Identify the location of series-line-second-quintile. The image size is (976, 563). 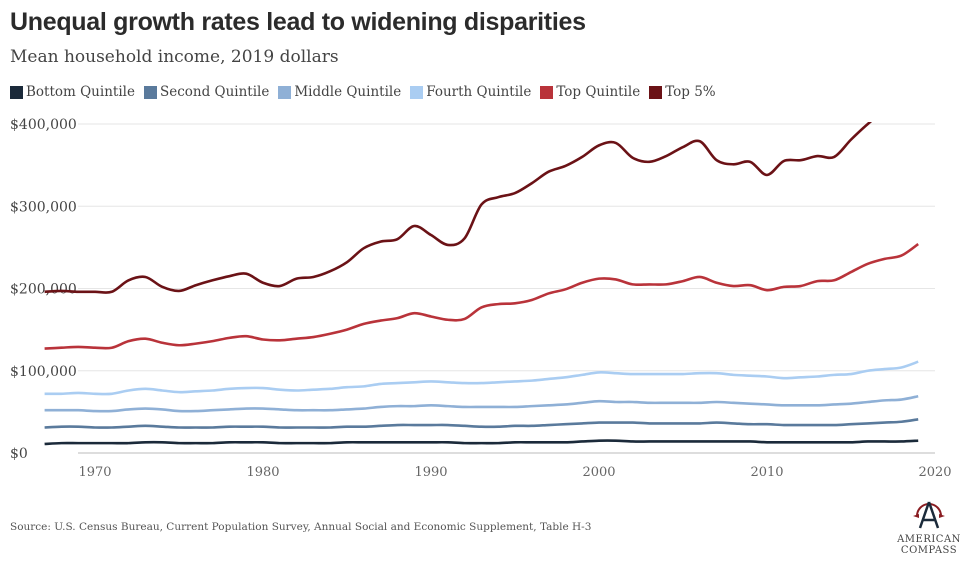
(481, 423).